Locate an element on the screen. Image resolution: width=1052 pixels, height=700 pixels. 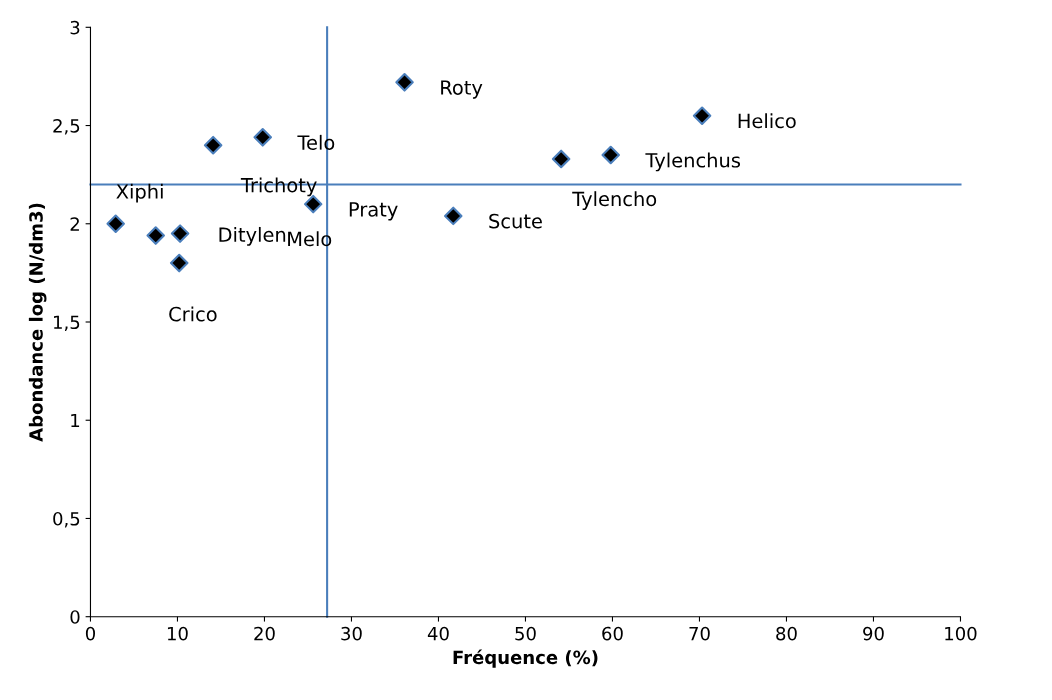
x-tick-label: 20 is located at coordinates (264, 633).